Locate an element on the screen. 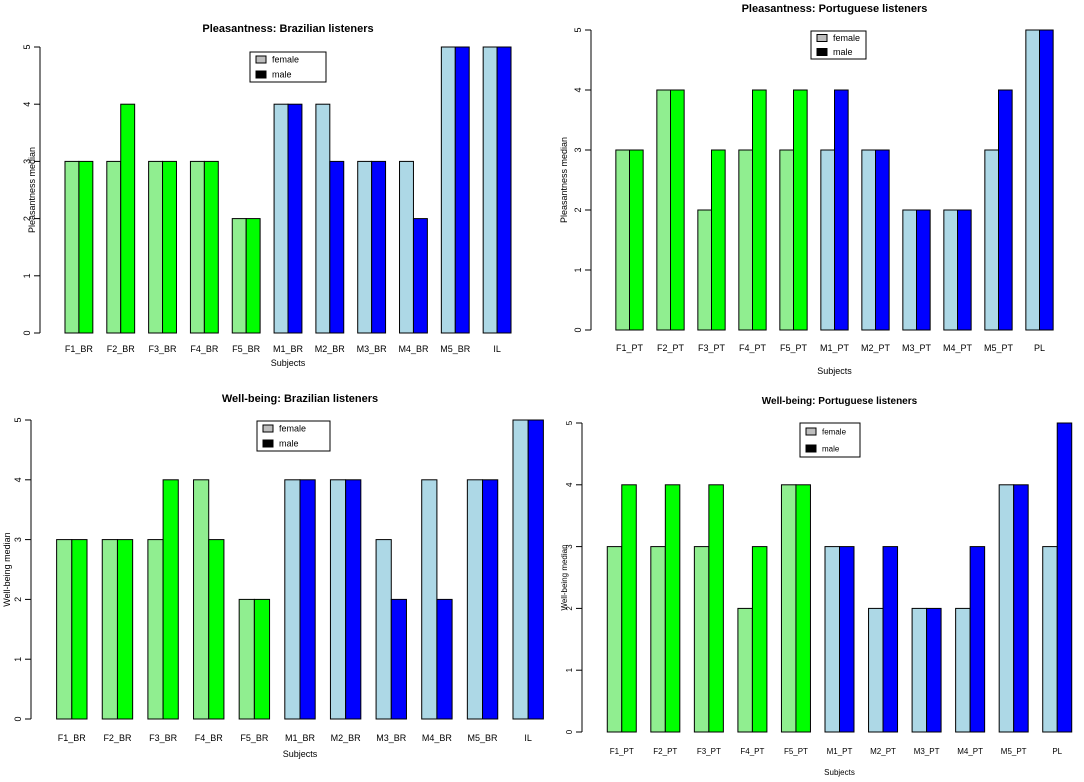 The image size is (1084, 782). x-tick-label: M1_BR is located at coordinates (288, 349).